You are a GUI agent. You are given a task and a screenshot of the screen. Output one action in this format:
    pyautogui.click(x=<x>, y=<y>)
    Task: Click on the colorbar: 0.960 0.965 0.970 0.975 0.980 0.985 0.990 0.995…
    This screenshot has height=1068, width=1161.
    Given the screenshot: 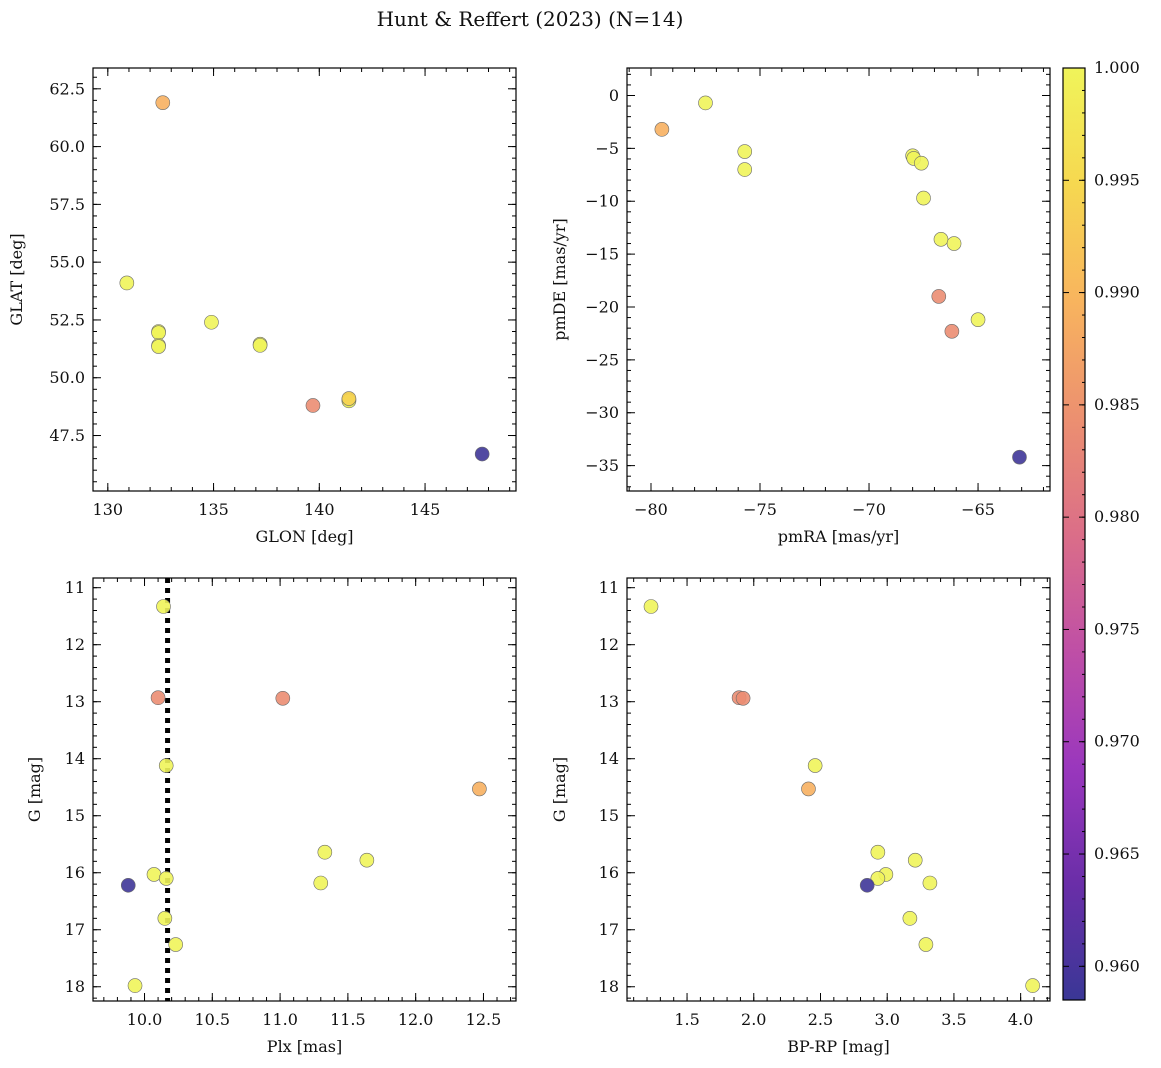 What is the action you would take?
    pyautogui.click(x=1101, y=529)
    